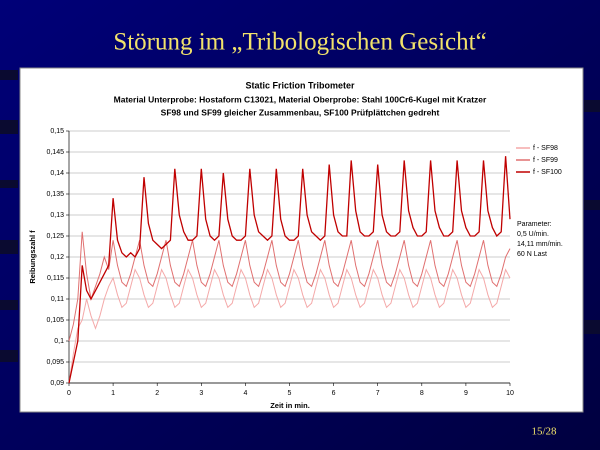 The image size is (600, 450). I want to click on annotation: 60 N Last, so click(532, 254).